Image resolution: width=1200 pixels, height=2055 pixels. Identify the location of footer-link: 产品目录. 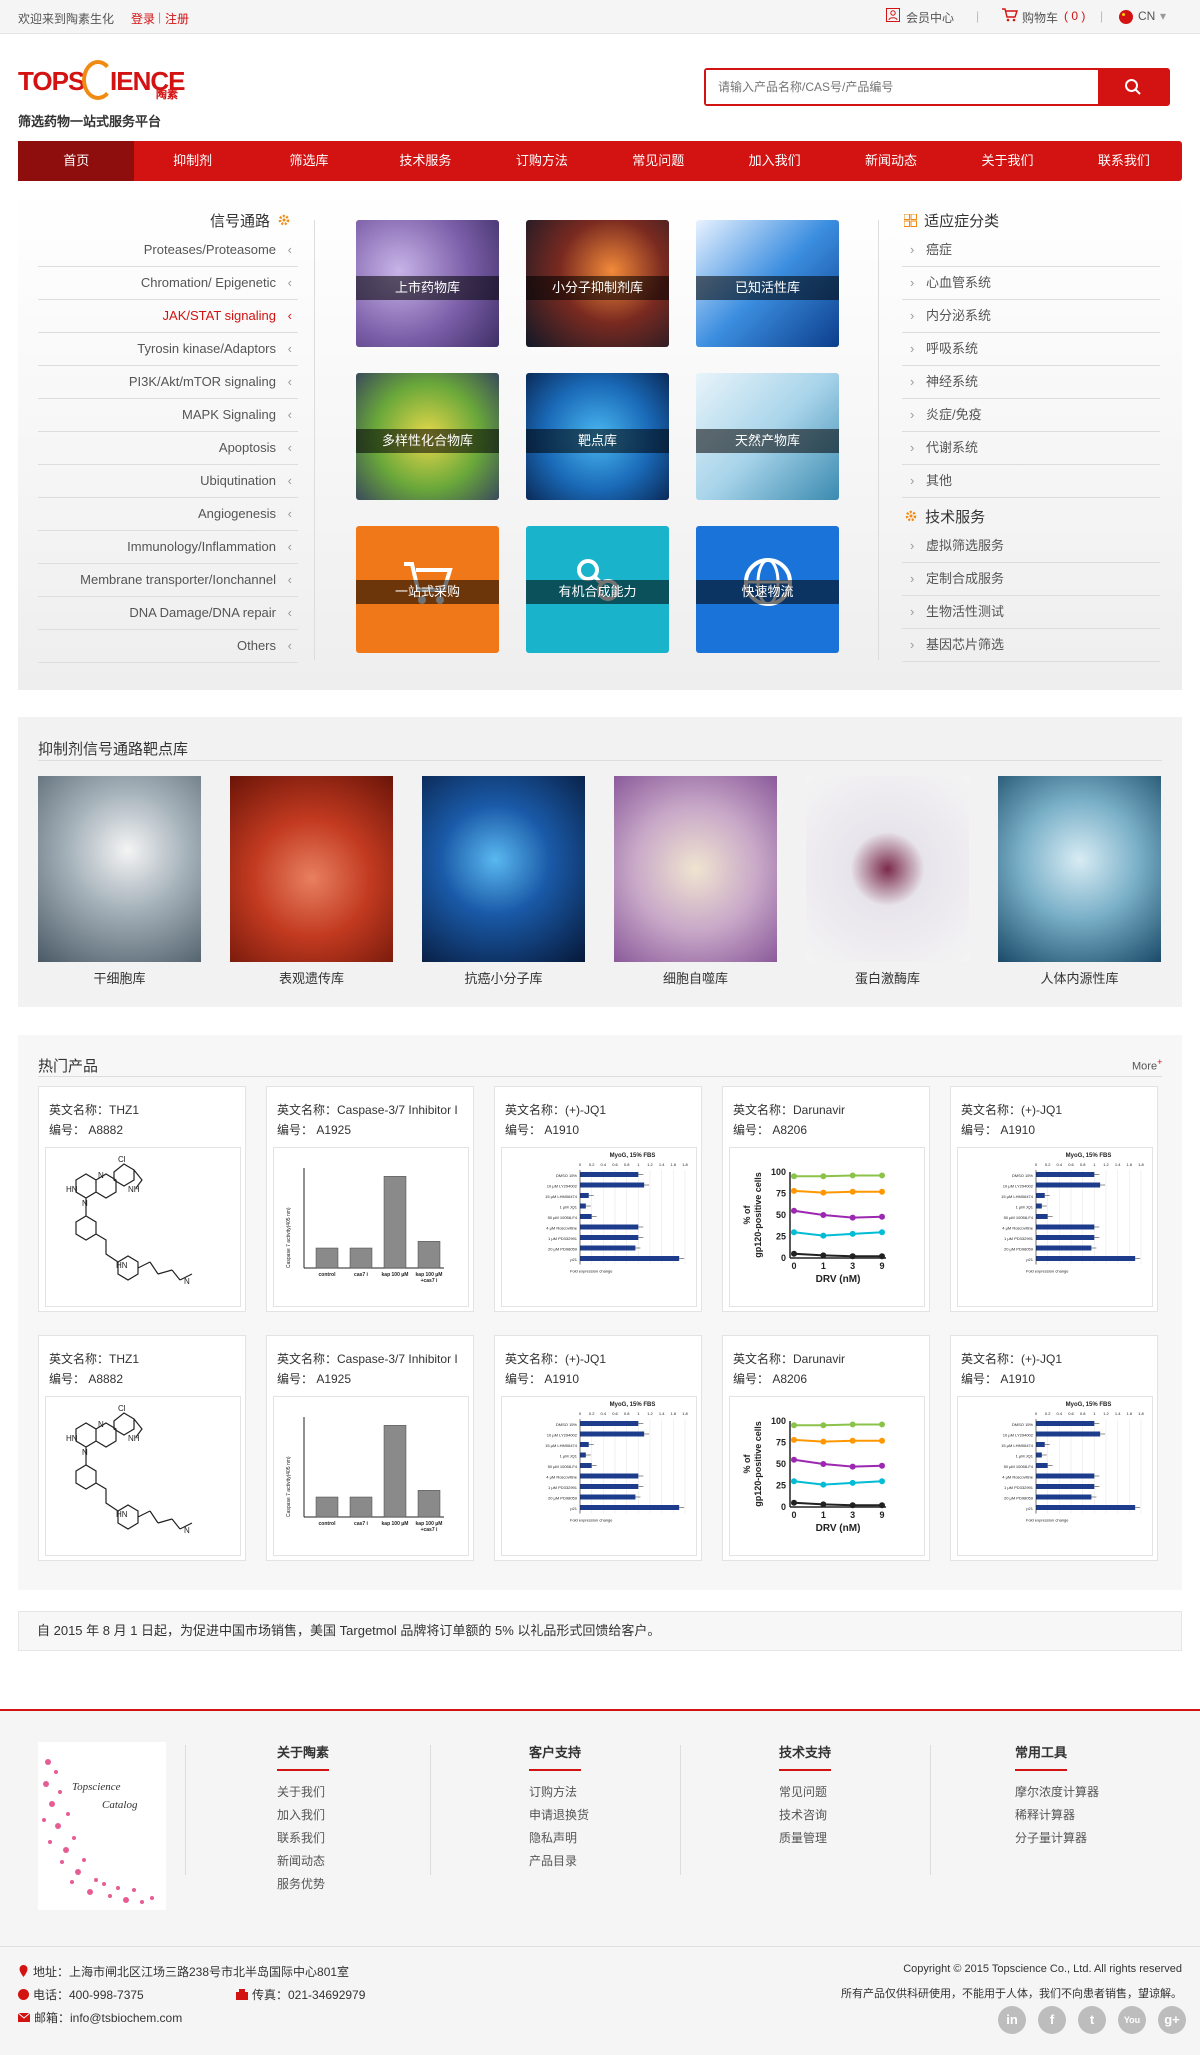
(553, 1861).